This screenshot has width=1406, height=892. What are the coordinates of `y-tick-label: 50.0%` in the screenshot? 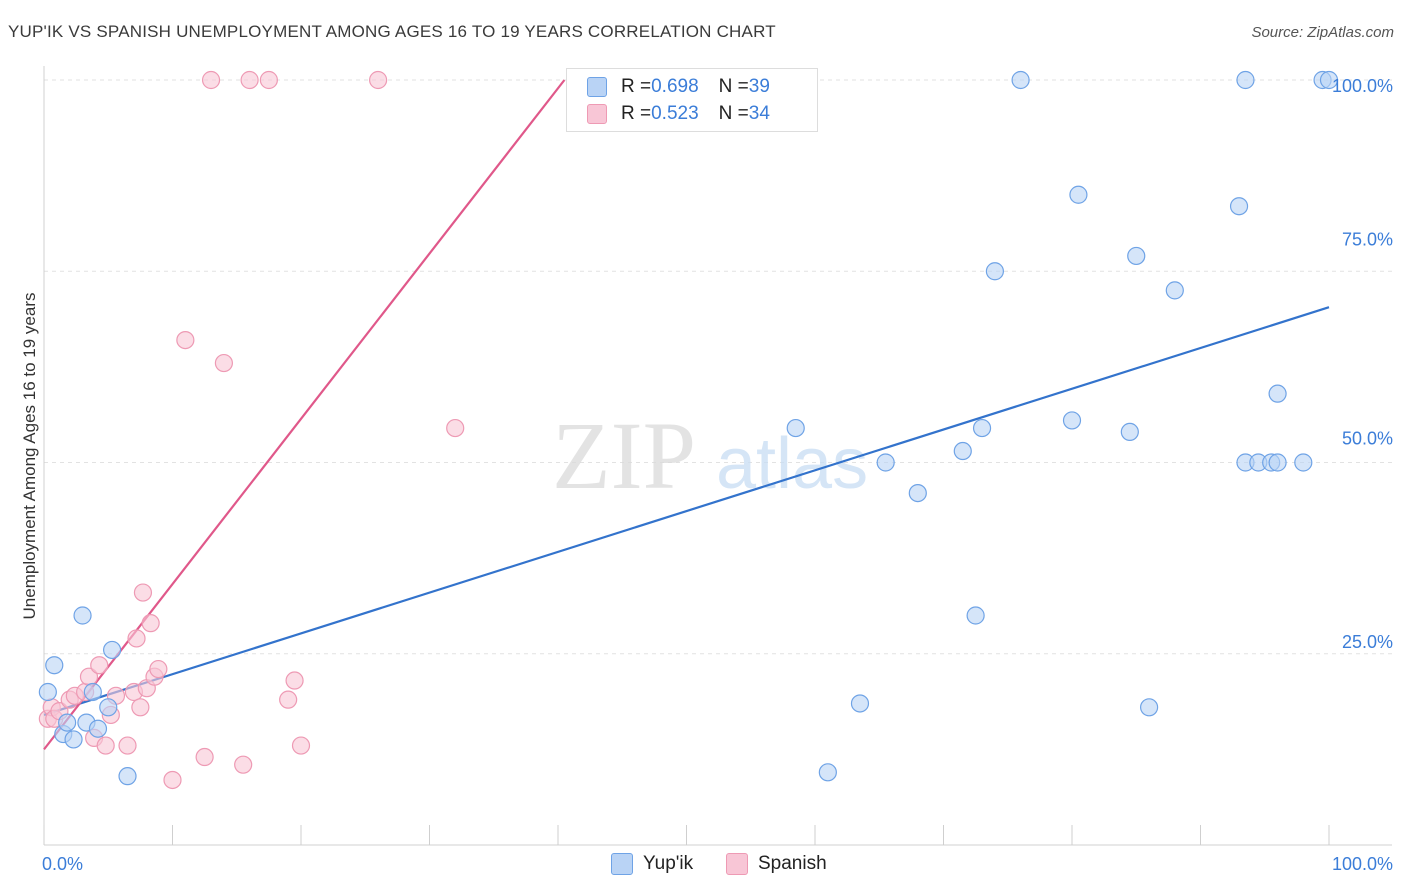 It's located at (1367, 439).